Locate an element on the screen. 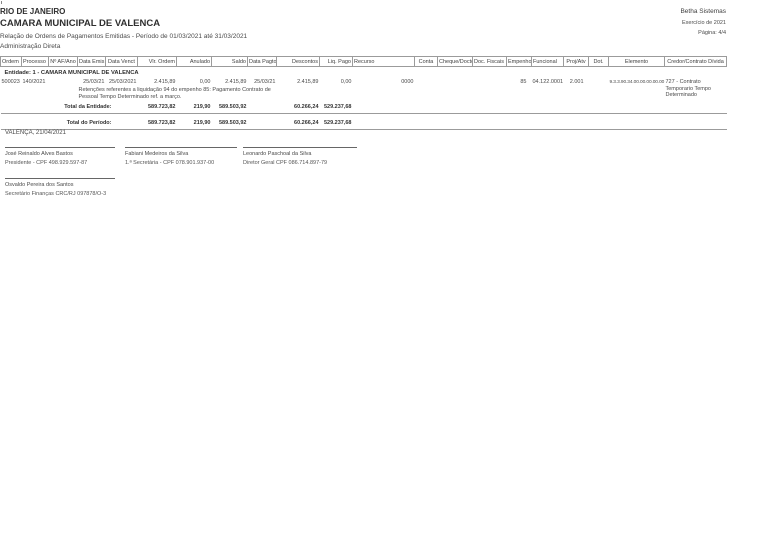  col-header-data-pagto: Data Pagto is located at coordinates (262, 61).